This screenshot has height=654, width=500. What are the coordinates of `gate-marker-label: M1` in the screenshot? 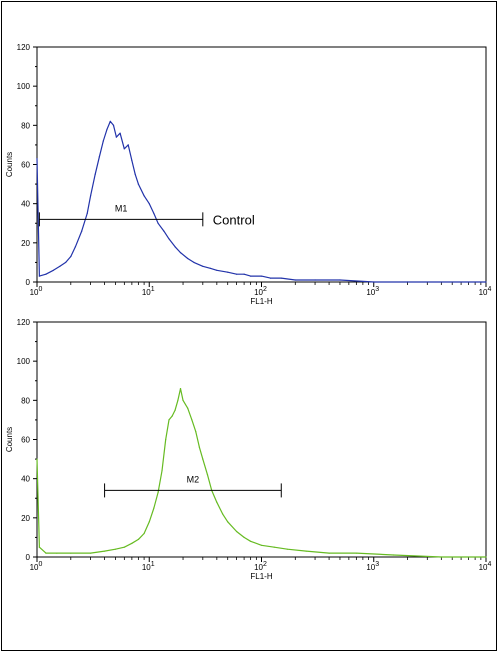 It's located at (121, 208).